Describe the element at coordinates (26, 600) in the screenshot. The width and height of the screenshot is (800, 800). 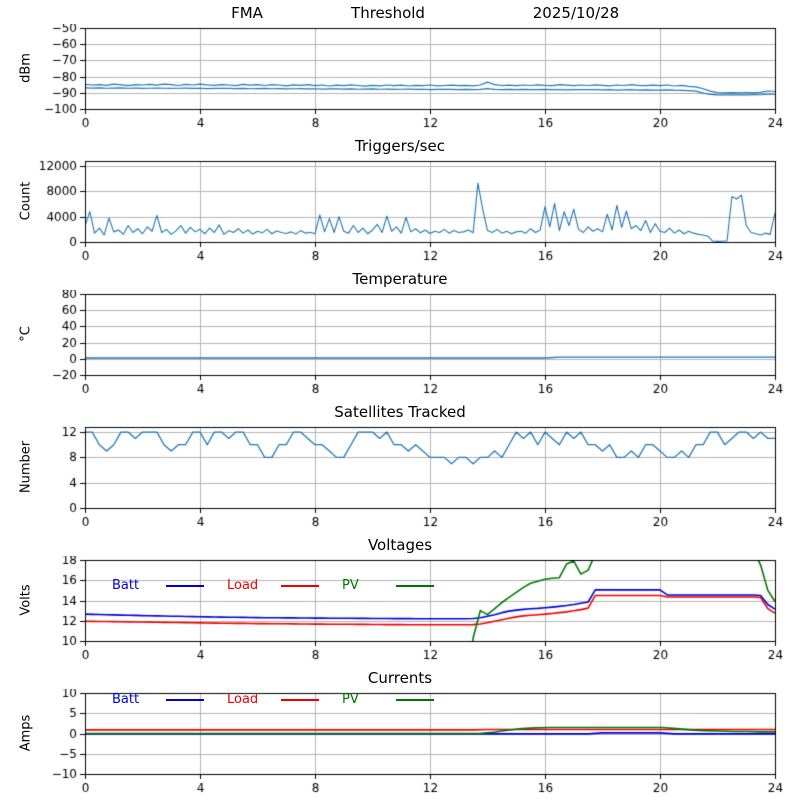
I see `y-axis-label-volts: Volts` at that location.